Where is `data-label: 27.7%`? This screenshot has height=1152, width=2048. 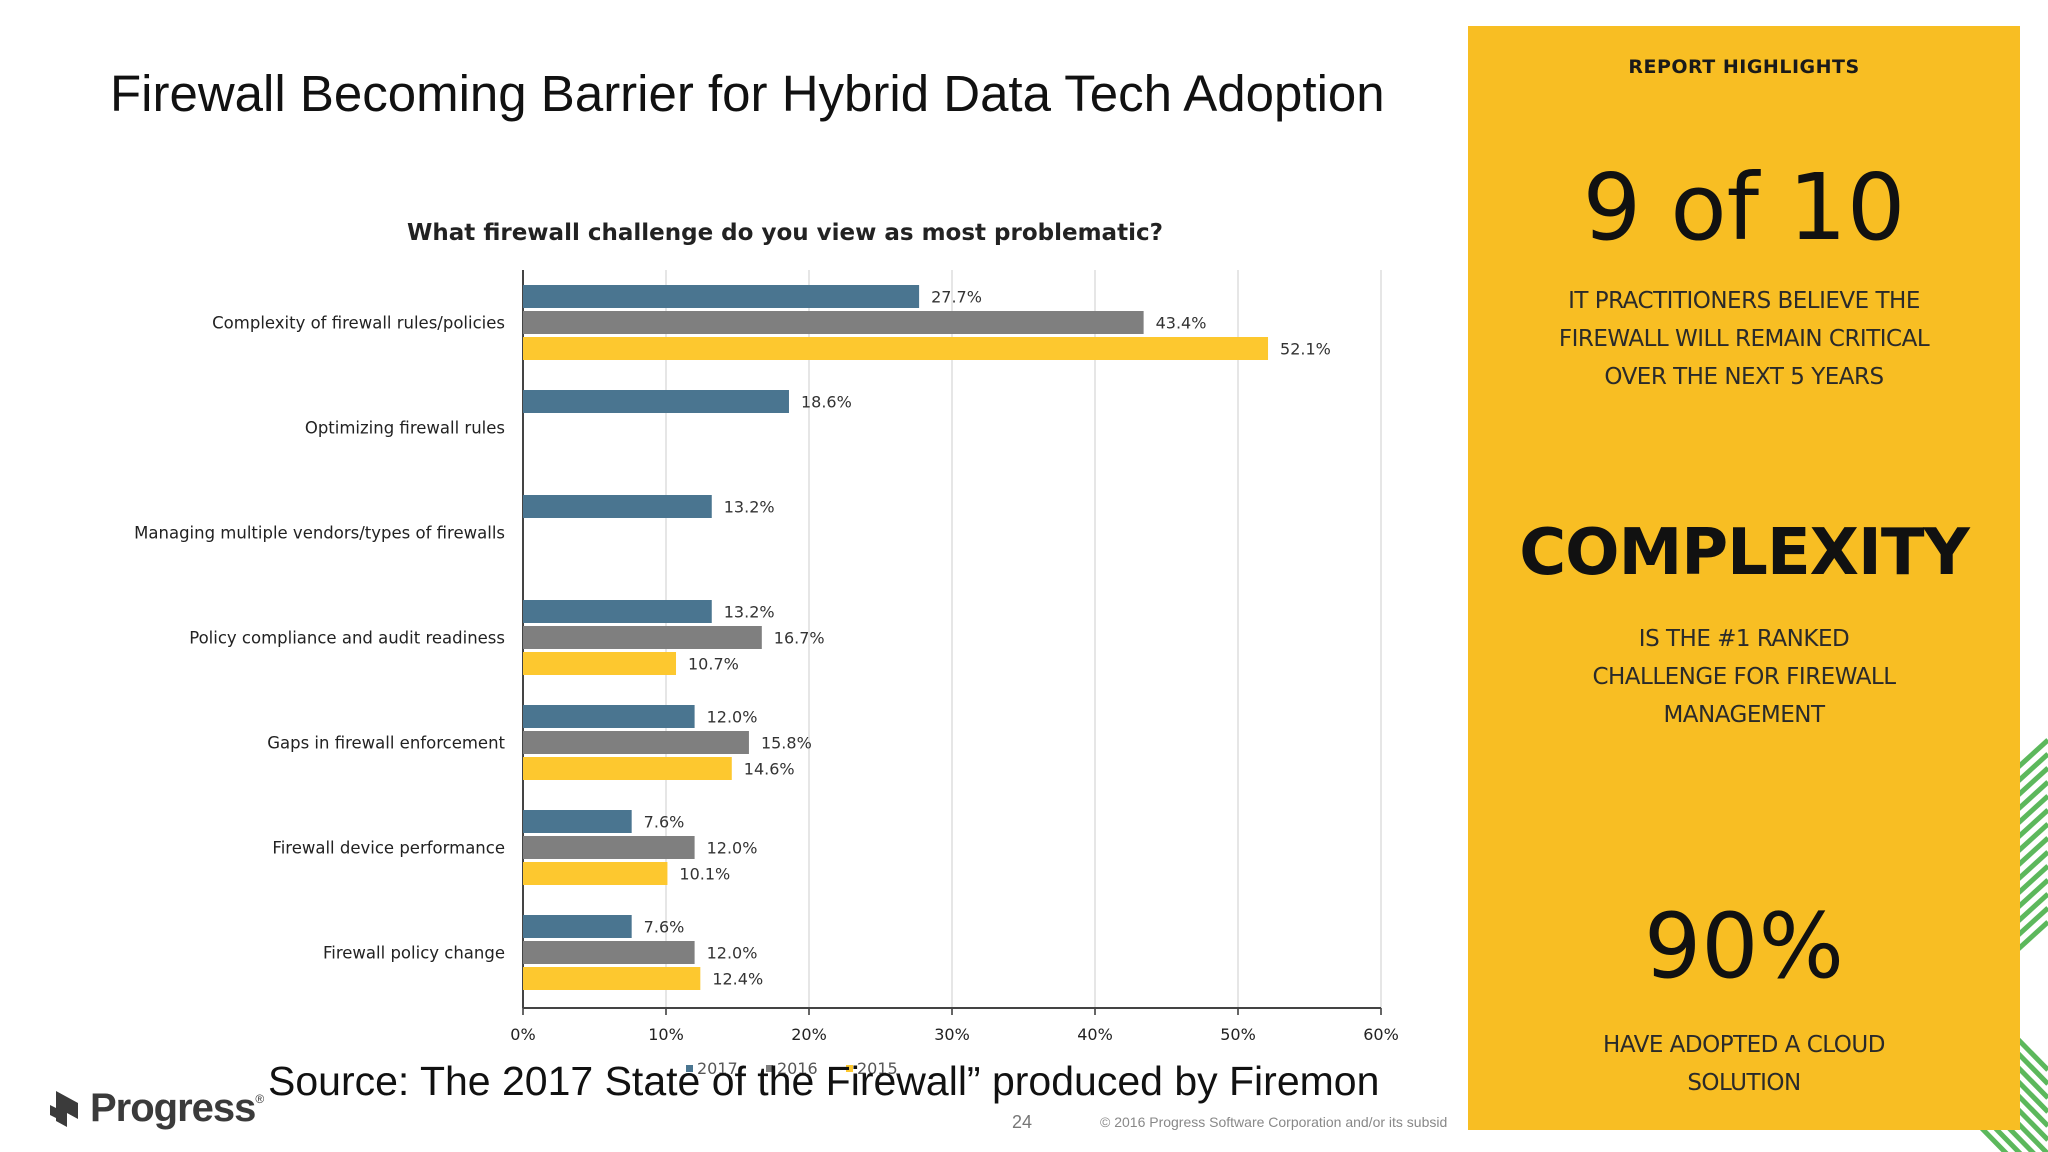
data-label: 27.7% is located at coordinates (956, 297).